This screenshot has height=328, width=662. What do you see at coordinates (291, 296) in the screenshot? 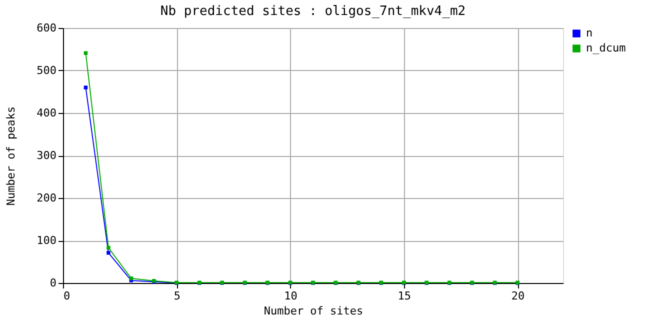
I see `x-tick-label: 10` at bounding box center [291, 296].